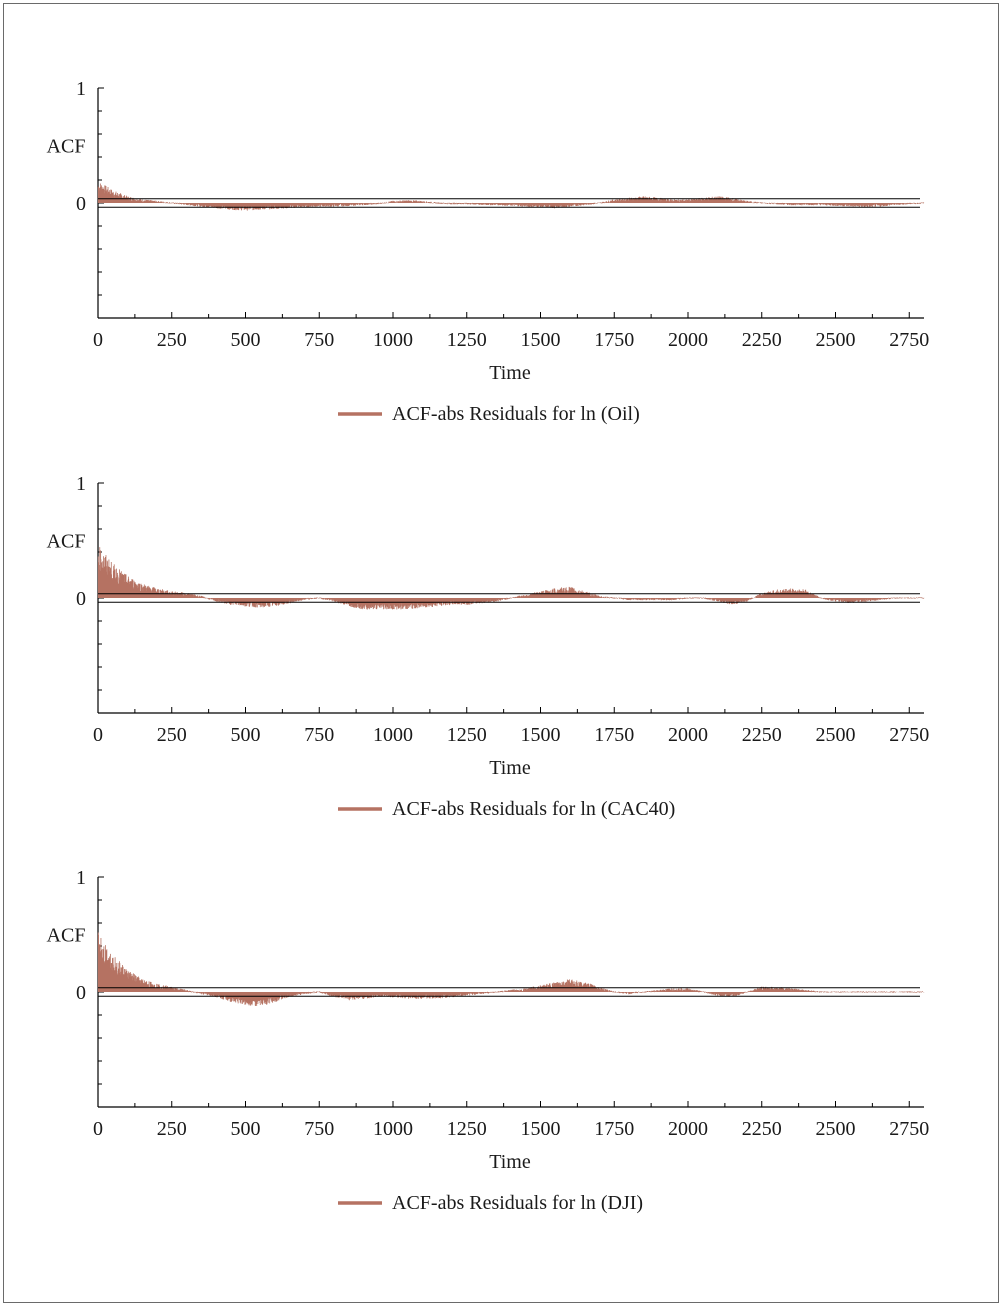  Describe the element at coordinates (516, 414) in the screenshot. I see `legend-label: ACF-abs Residuals for ln (Oil)` at that location.